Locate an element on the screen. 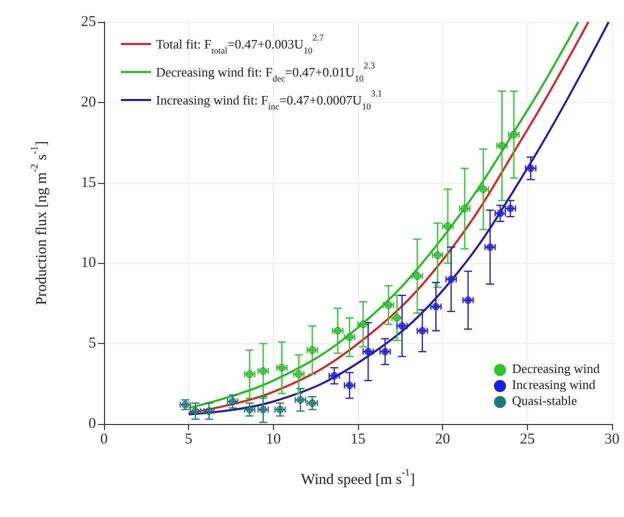 The height and width of the screenshot is (517, 624). legend-label: Decreasing wind is located at coordinates (556, 368).